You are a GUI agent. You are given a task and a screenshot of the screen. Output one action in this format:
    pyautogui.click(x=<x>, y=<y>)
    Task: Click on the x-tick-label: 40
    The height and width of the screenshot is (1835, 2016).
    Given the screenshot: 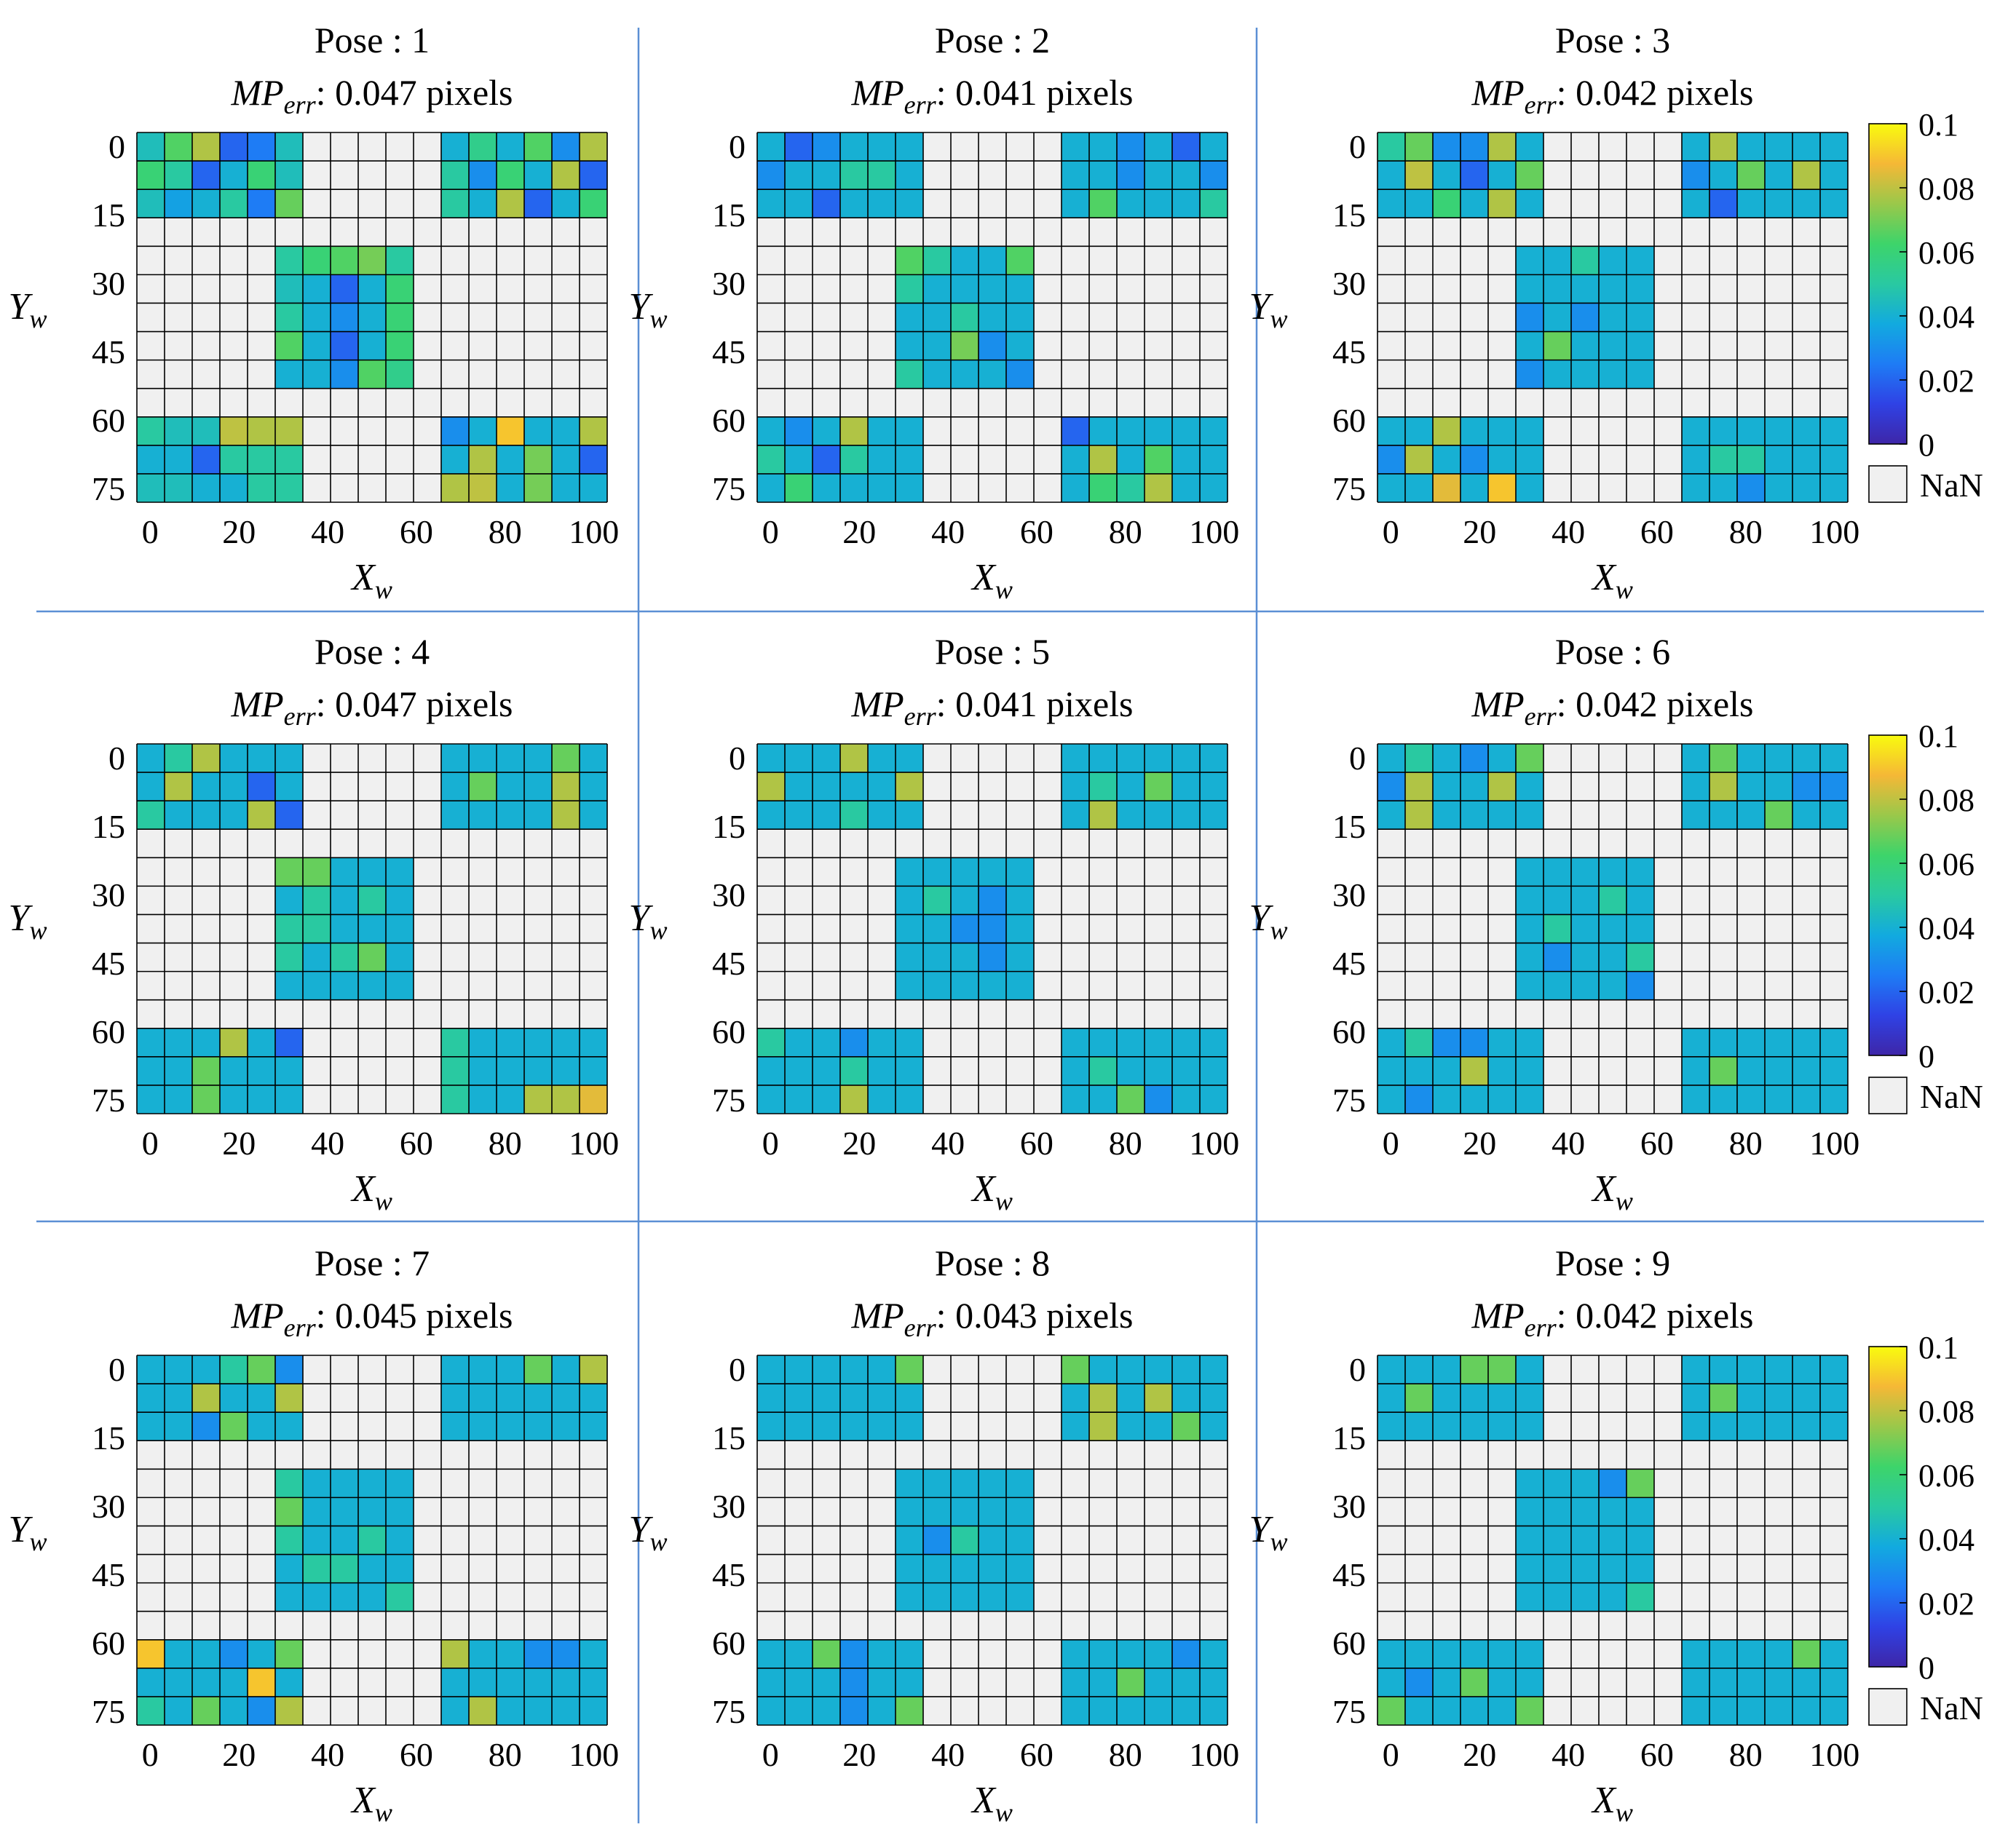 What is the action you would take?
    pyautogui.click(x=948, y=1143)
    